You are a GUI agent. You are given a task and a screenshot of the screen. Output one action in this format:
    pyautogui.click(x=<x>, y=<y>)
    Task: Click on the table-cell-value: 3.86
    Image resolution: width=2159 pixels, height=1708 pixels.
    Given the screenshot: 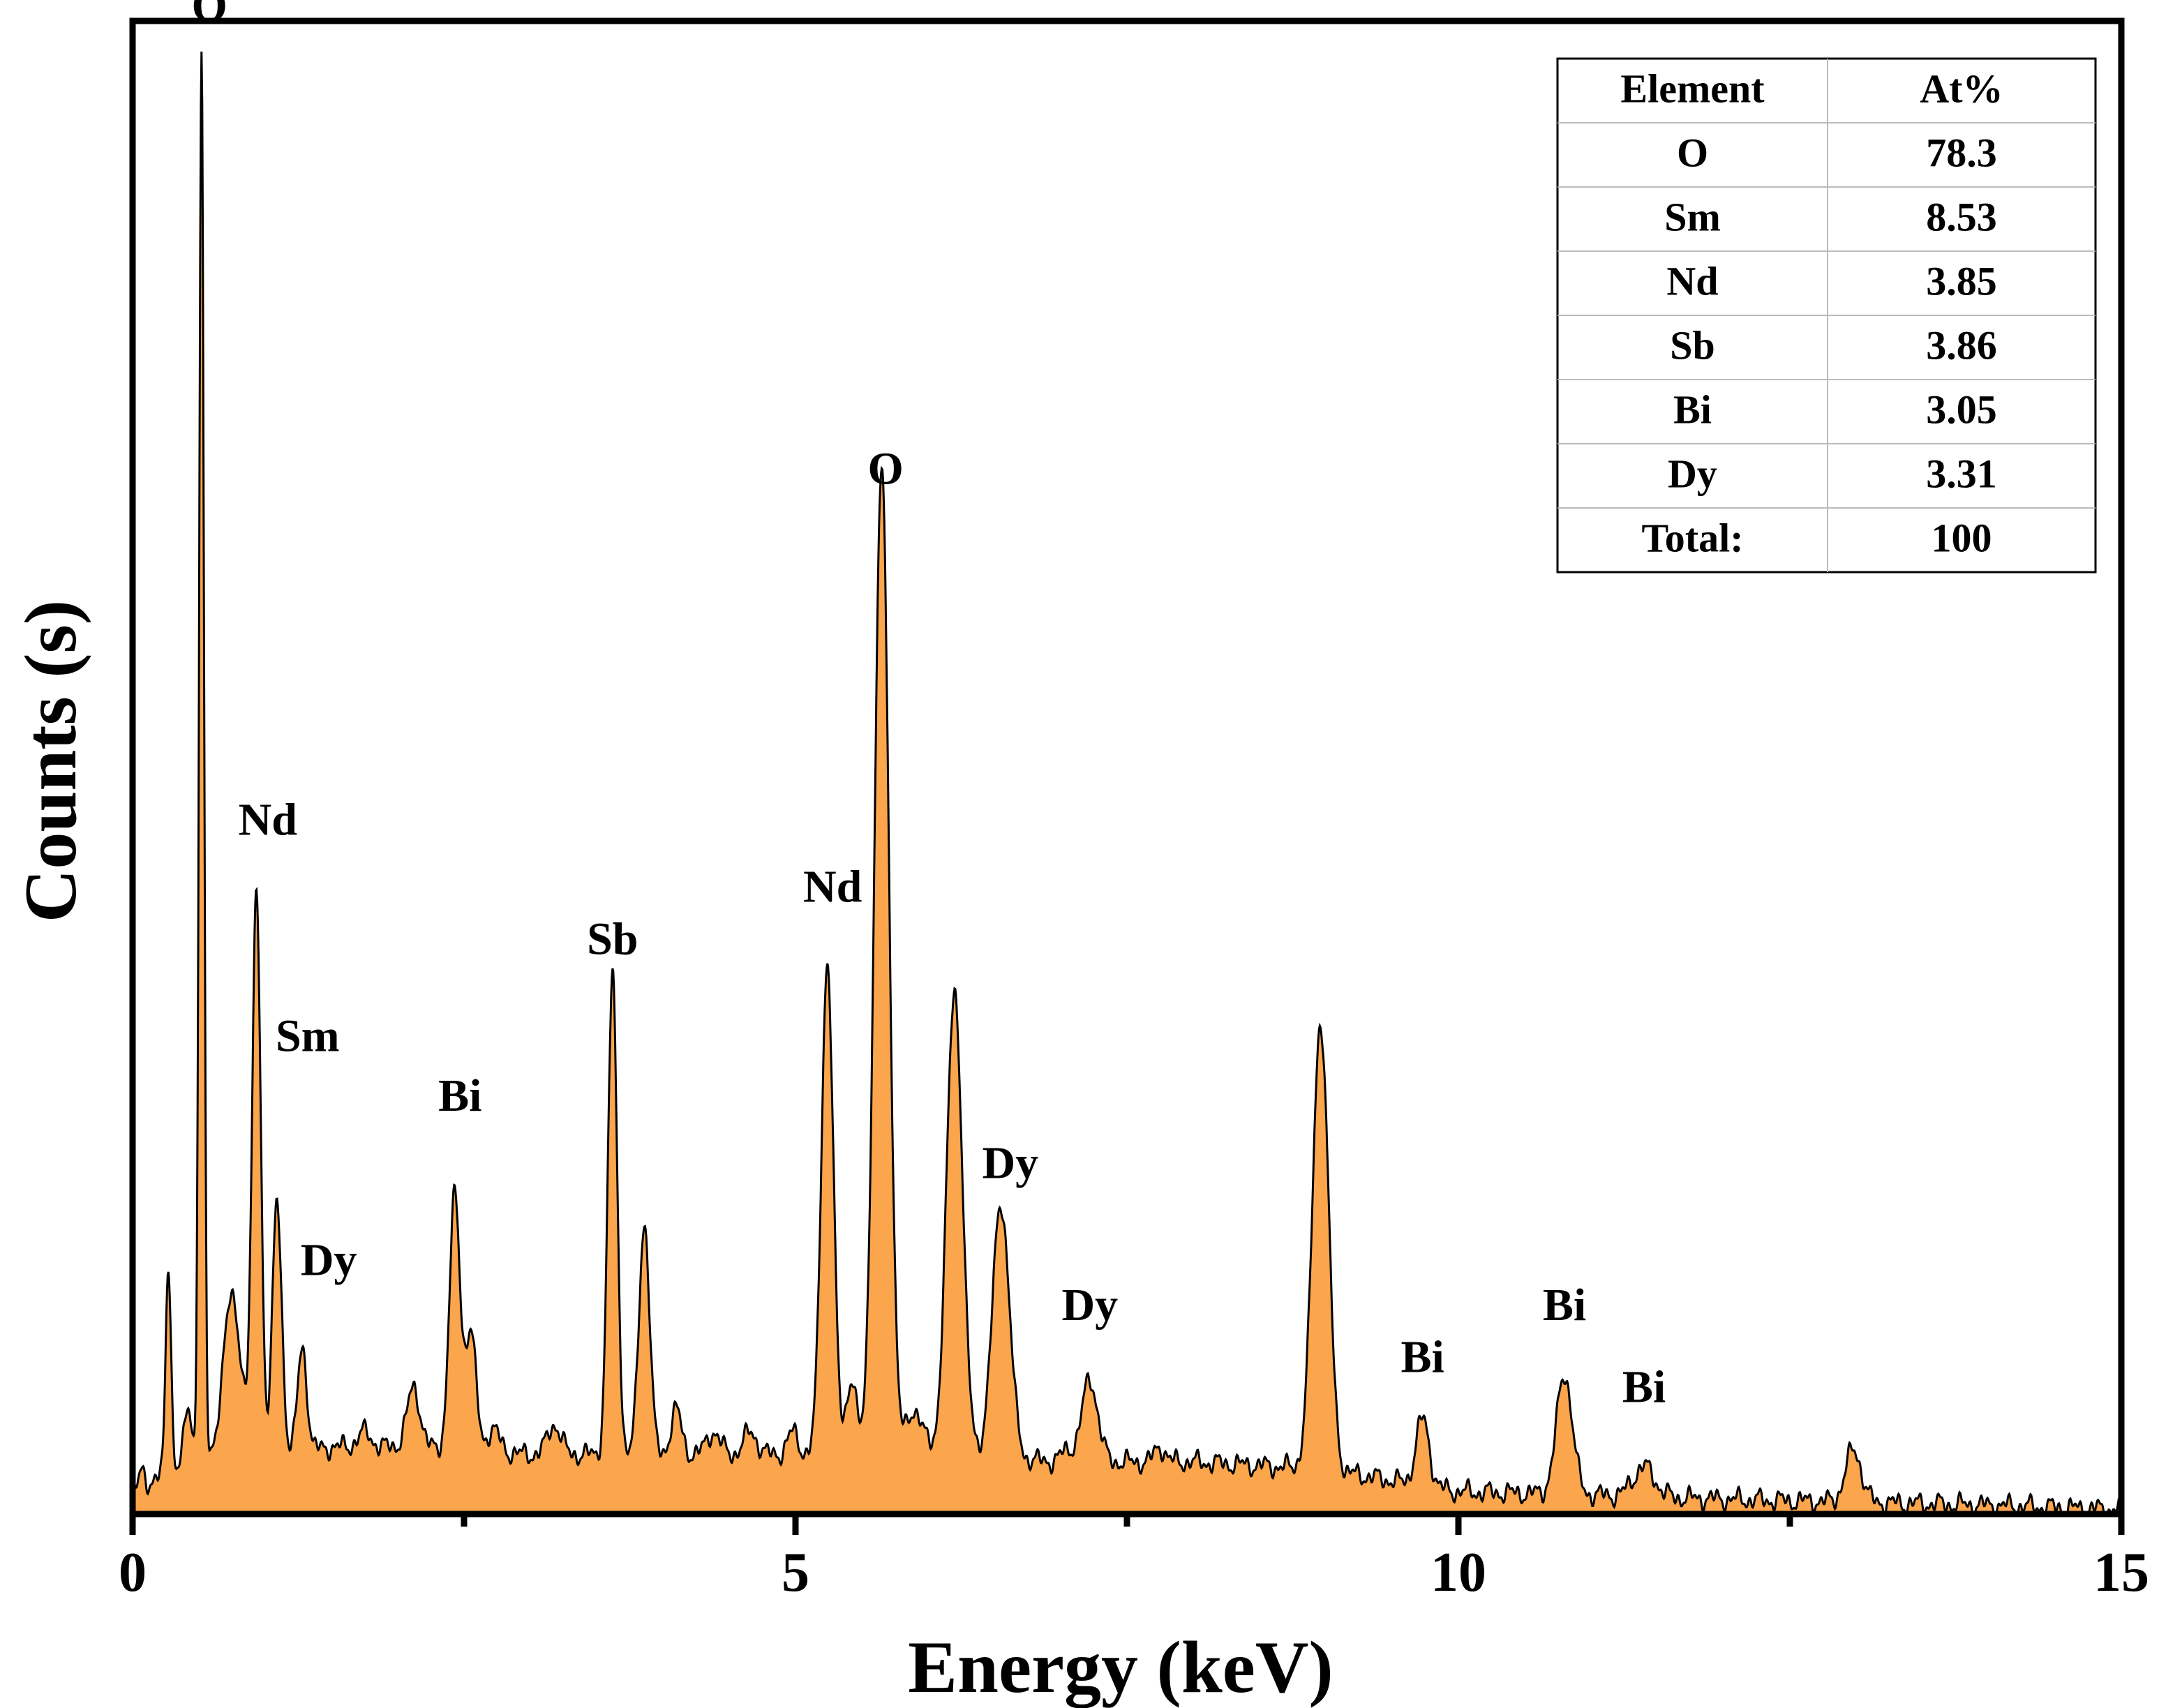 What is the action you would take?
    pyautogui.click(x=1961, y=345)
    